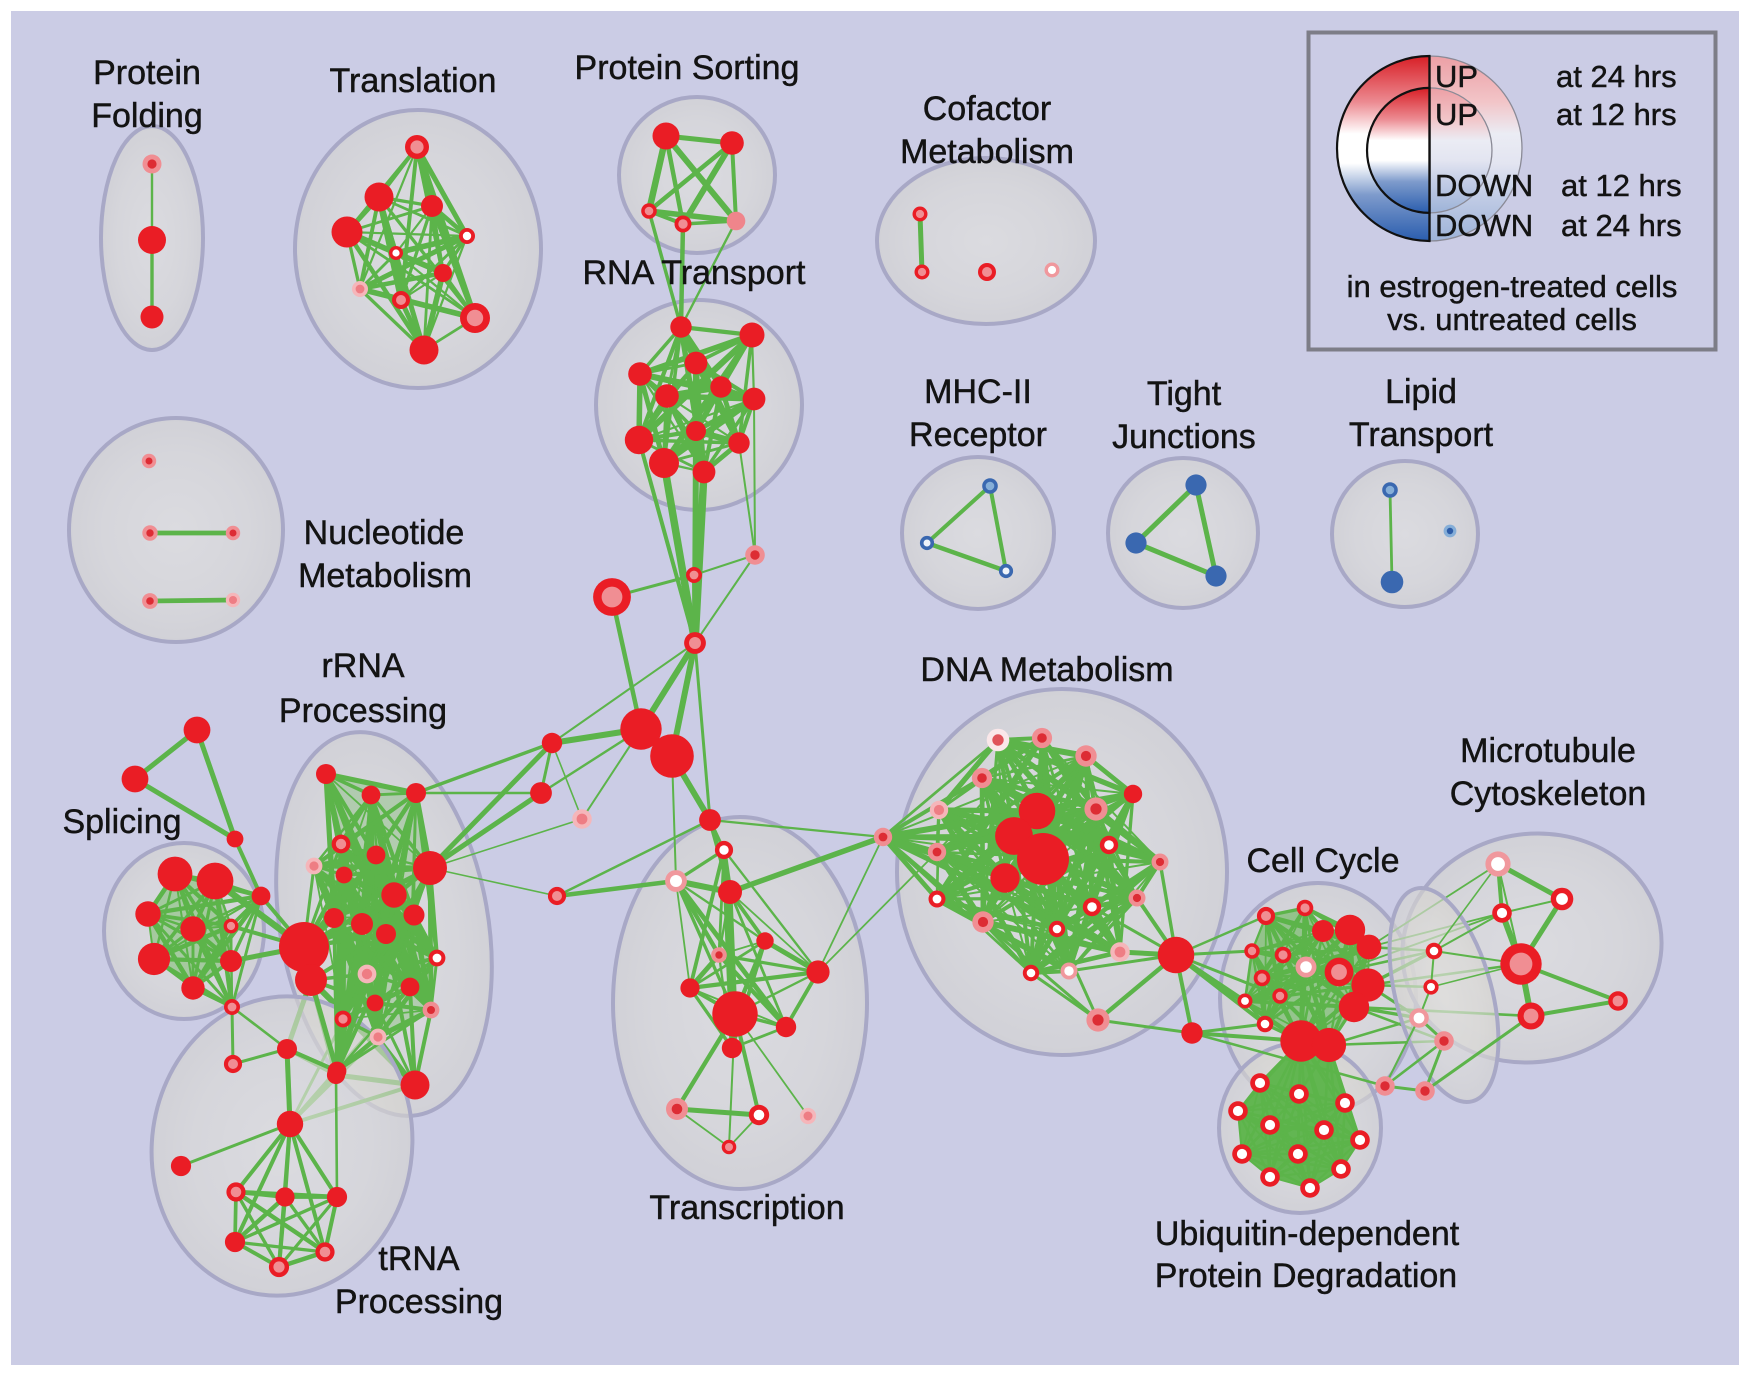  Describe the element at coordinates (1184, 437) in the screenshot. I see `svg-text: Junctions` at that location.